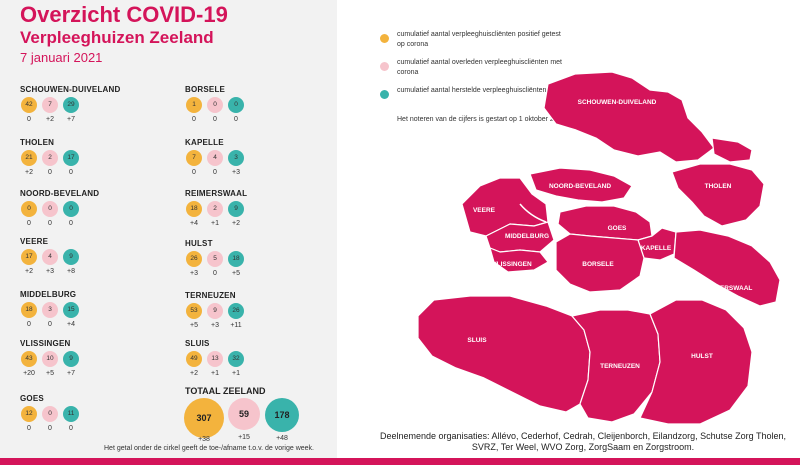 This screenshot has width=800, height=465. Describe the element at coordinates (50, 119) in the screenshot. I see `deceased-delta: +2` at that location.